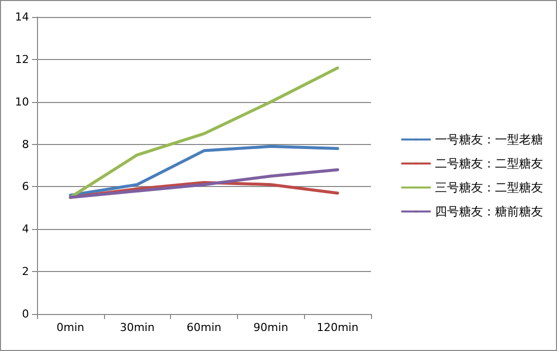 The image size is (557, 351). What do you see at coordinates (22, 101) in the screenshot?
I see `y-tick-label: 10` at bounding box center [22, 101].